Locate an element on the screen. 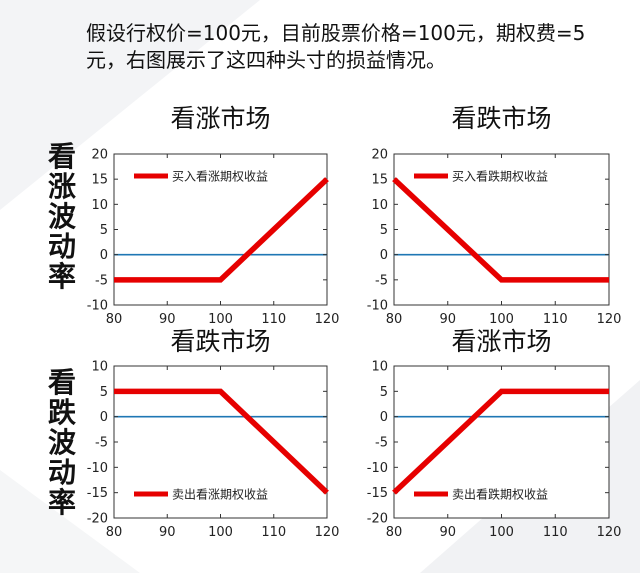  legend-label: 买入看跌期权收益 is located at coordinates (500, 176).